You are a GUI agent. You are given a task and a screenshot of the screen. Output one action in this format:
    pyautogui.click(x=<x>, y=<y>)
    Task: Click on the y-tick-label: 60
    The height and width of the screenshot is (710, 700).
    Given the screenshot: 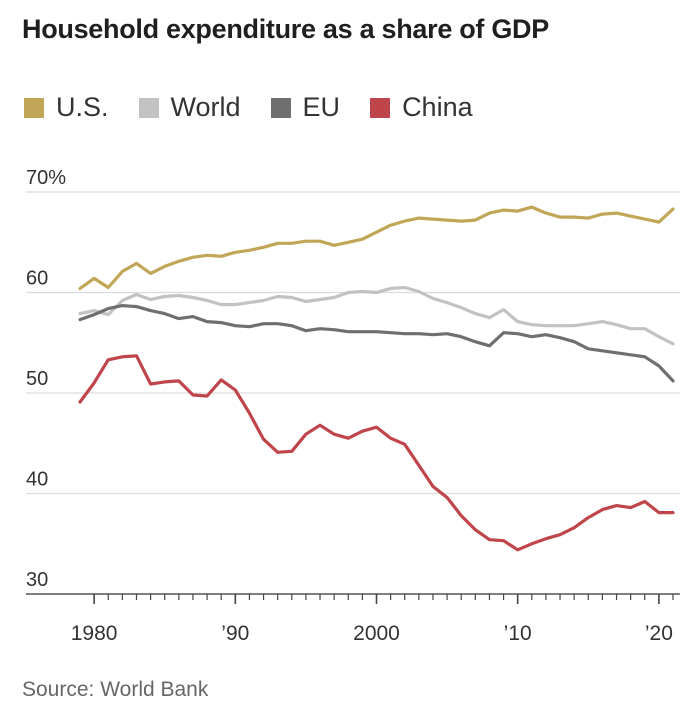 What is the action you would take?
    pyautogui.click(x=37, y=279)
    